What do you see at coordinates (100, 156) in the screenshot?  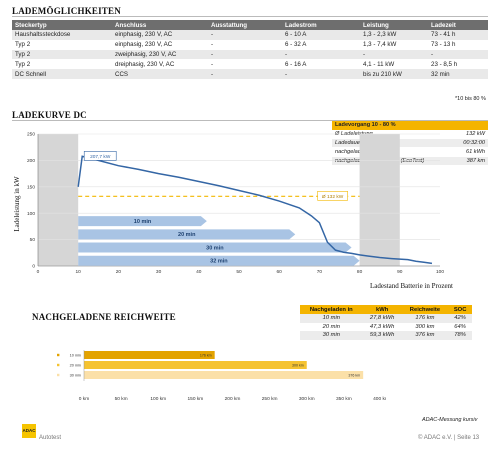 I see `peak-label-box` at bounding box center [100, 156].